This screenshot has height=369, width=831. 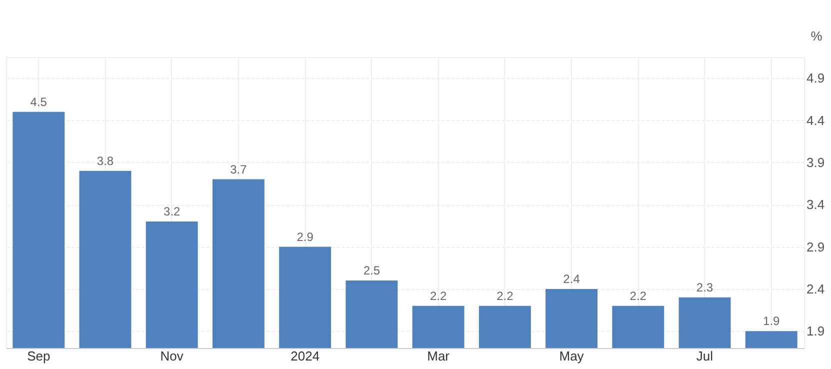 What do you see at coordinates (815, 120) in the screenshot?
I see `y-tick-label: 4.4` at bounding box center [815, 120].